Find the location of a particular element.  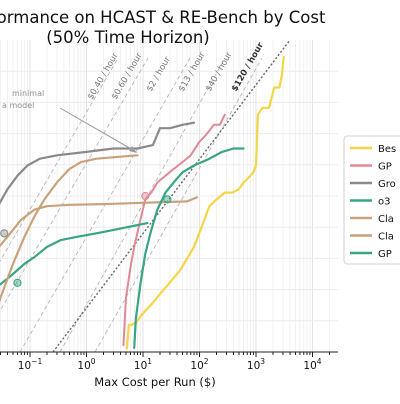

legend-label: o3 is located at coordinates (384, 202).